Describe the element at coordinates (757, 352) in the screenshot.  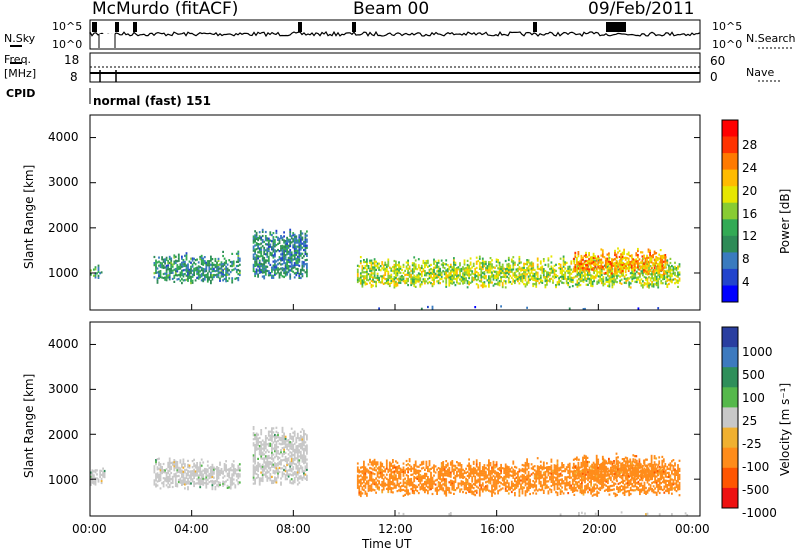
I see `velocity-cbtick-1000: 1000` at that location.